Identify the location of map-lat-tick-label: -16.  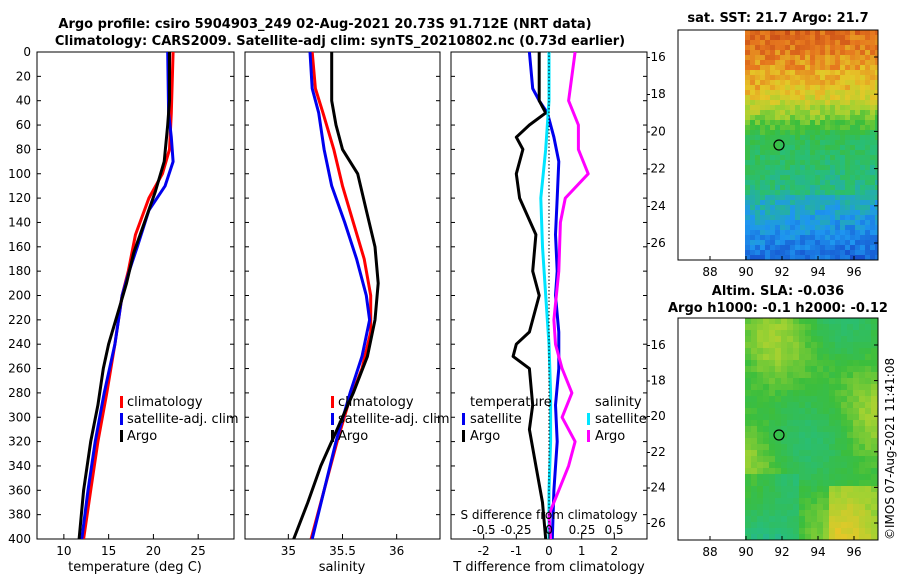
(656, 345).